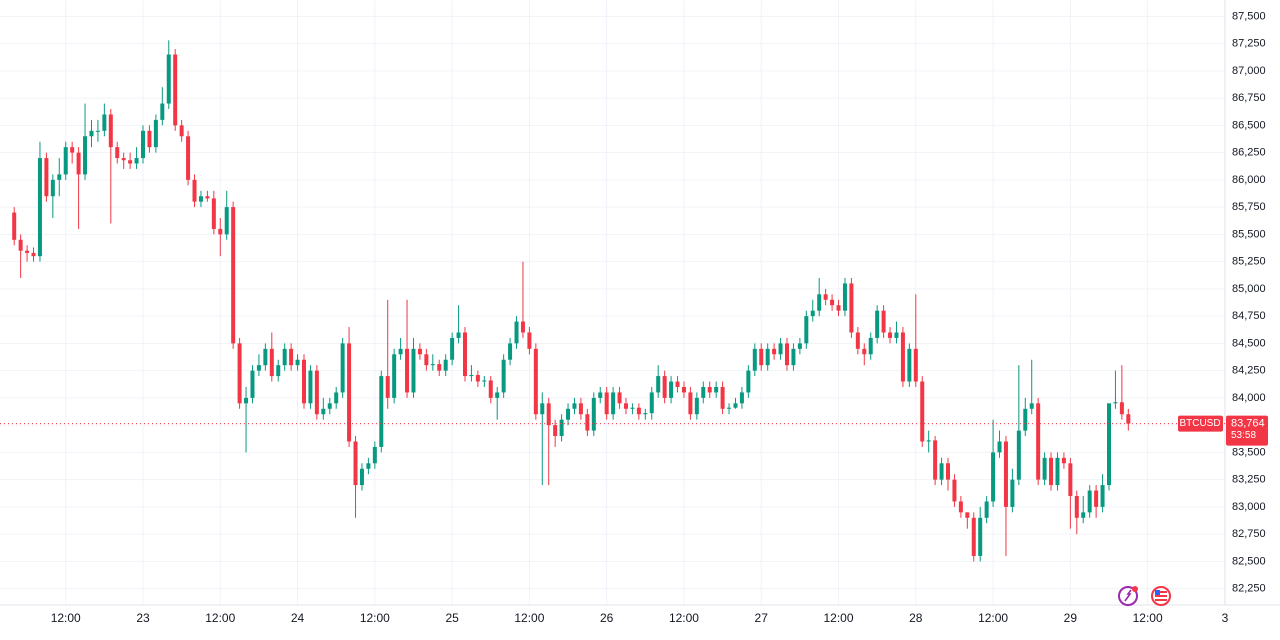 Image resolution: width=1280 pixels, height=640 pixels. I want to click on alert-icon, so click(1128, 596).